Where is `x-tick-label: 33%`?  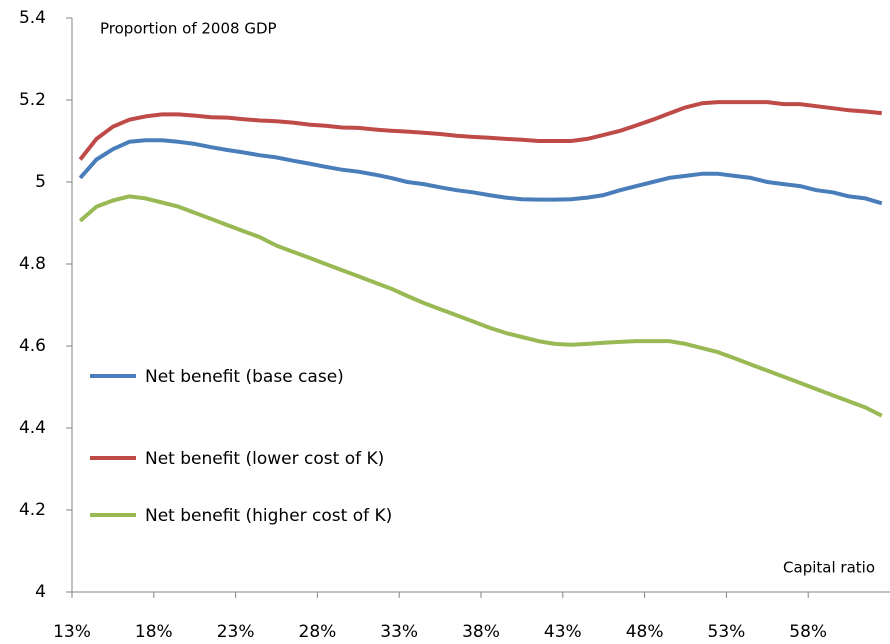 x-tick-label: 33% is located at coordinates (399, 632).